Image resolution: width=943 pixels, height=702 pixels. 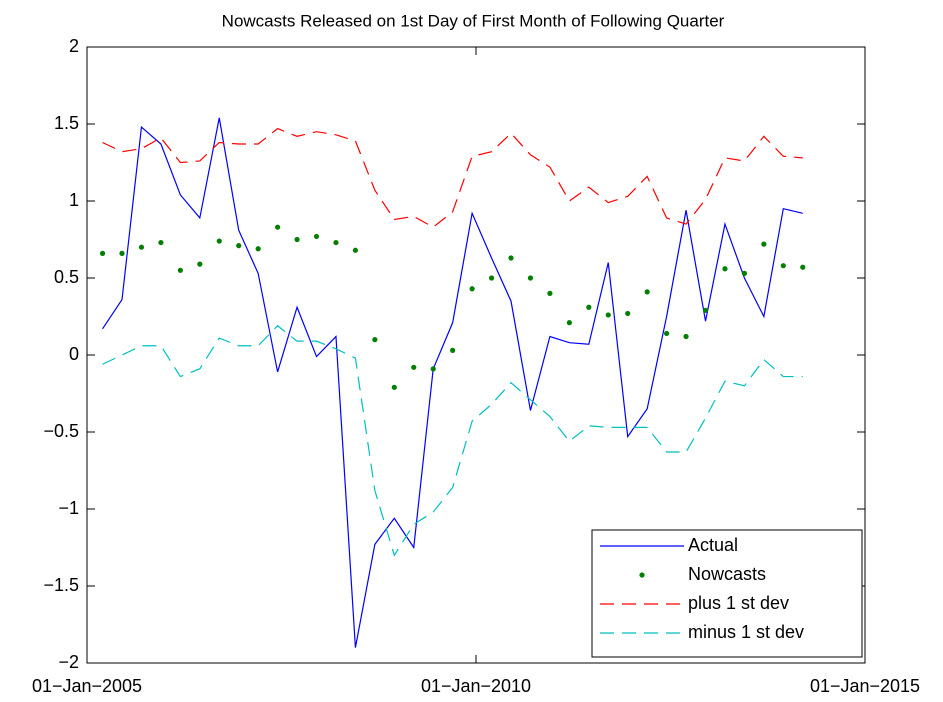 I want to click on y-tick-label: −2, so click(x=68, y=662).